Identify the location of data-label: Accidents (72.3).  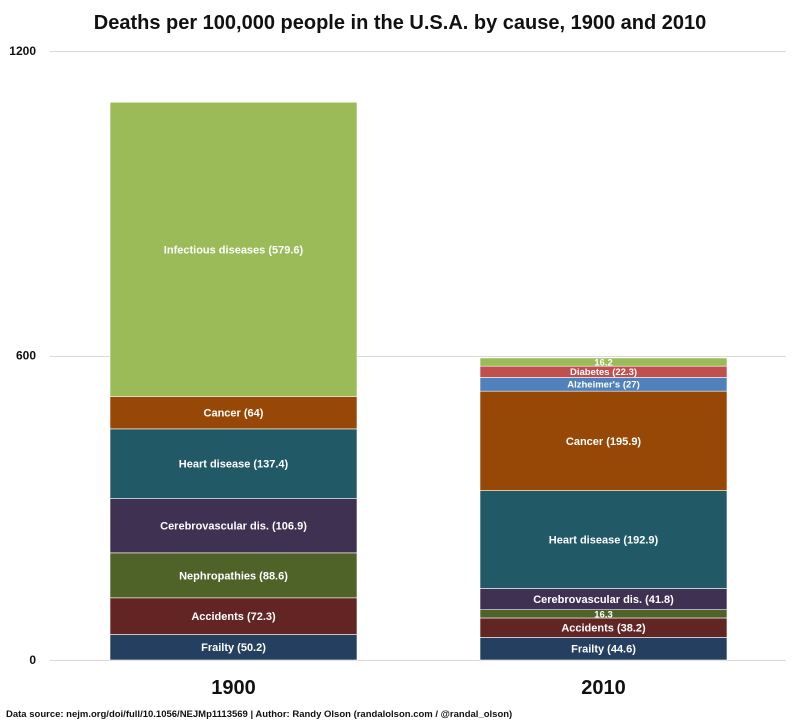
(233, 617).